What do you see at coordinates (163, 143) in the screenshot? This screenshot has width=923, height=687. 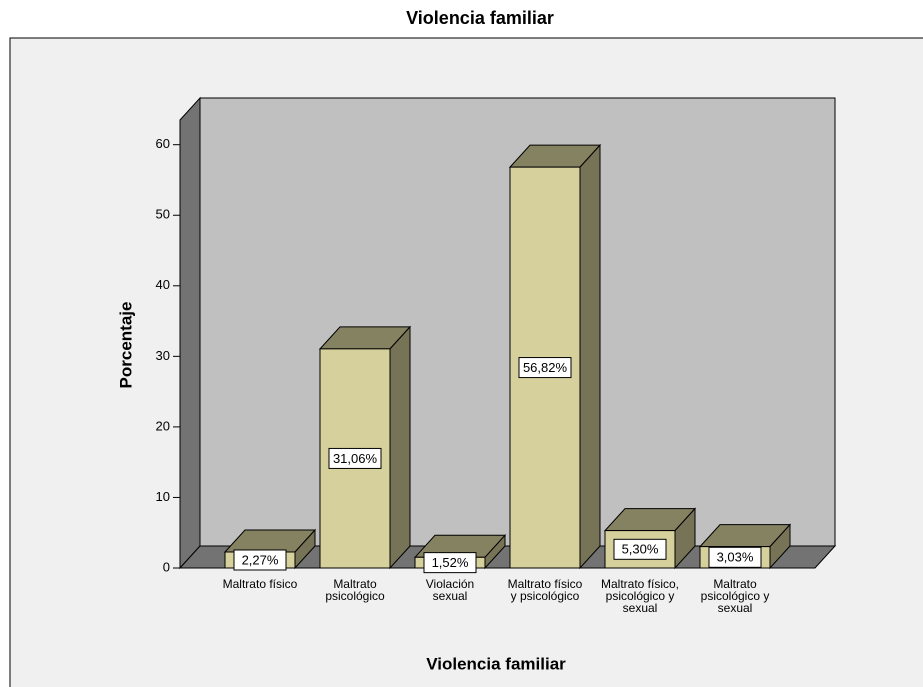 I see `y-tick-label: 60` at bounding box center [163, 143].